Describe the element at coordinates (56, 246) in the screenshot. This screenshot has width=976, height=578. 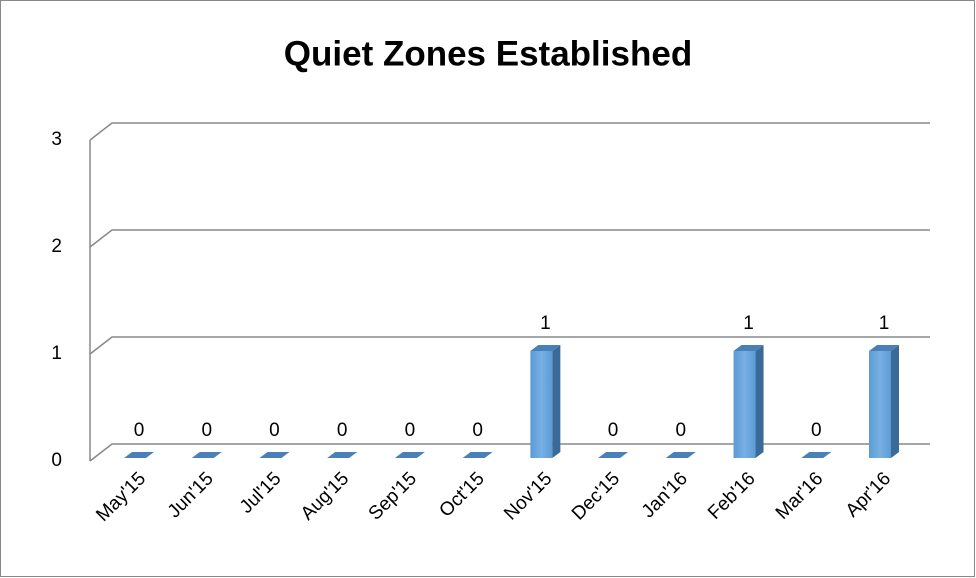
I see `y-tick-label: 2` at that location.